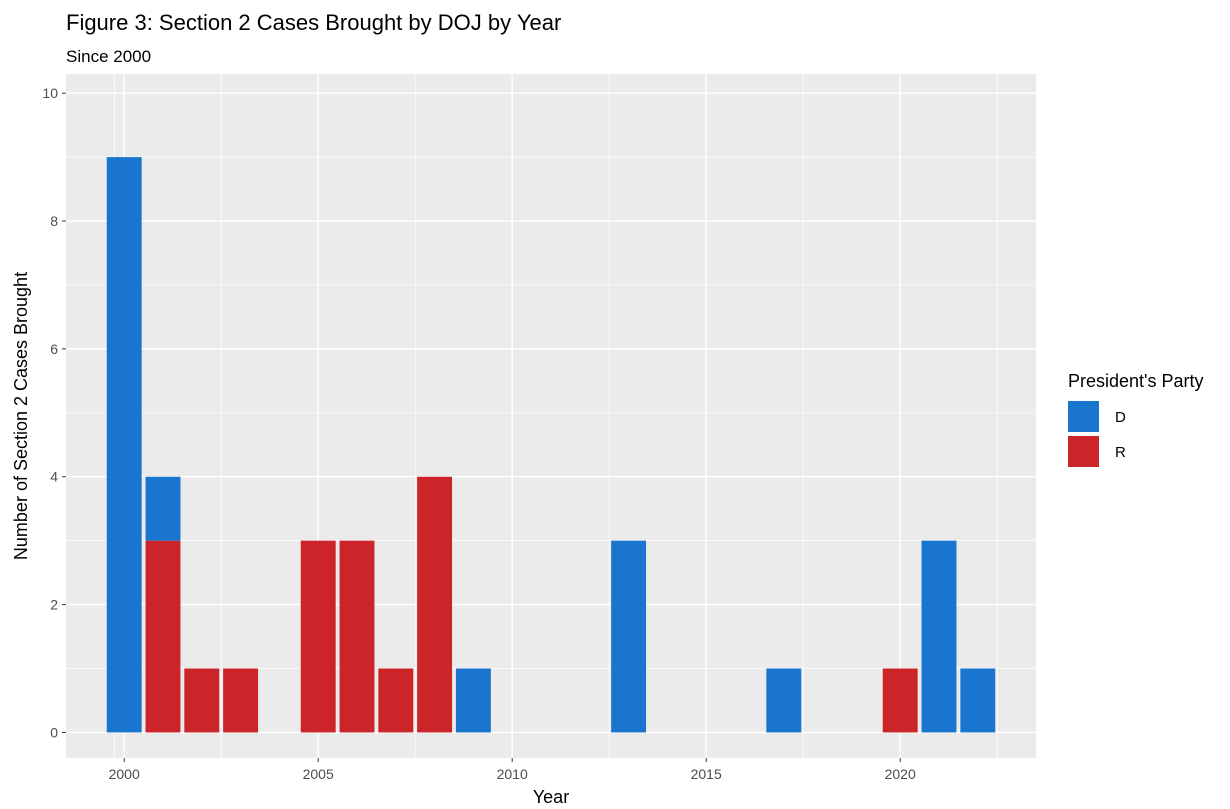 The height and width of the screenshot is (809, 1230). Describe the element at coordinates (1097, 434) in the screenshot. I see `legend-items: DR` at that location.